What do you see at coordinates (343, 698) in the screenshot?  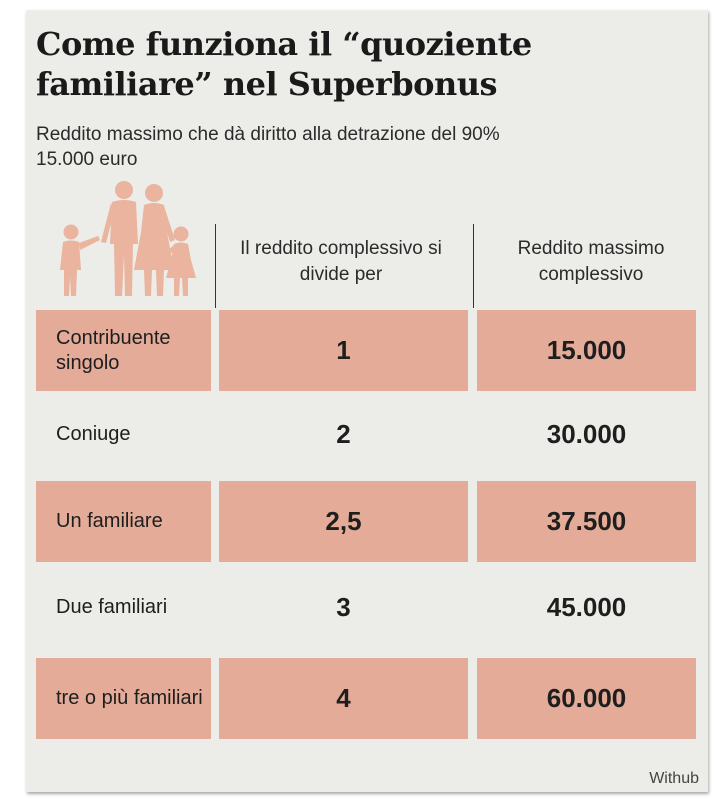 I see `row-divisor: 4` at bounding box center [343, 698].